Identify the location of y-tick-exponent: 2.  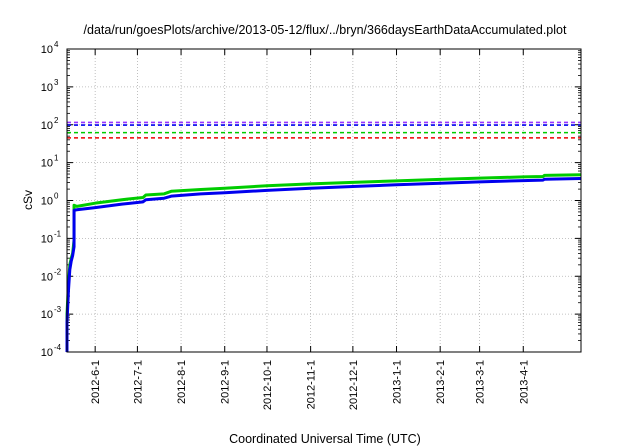
(56, 120).